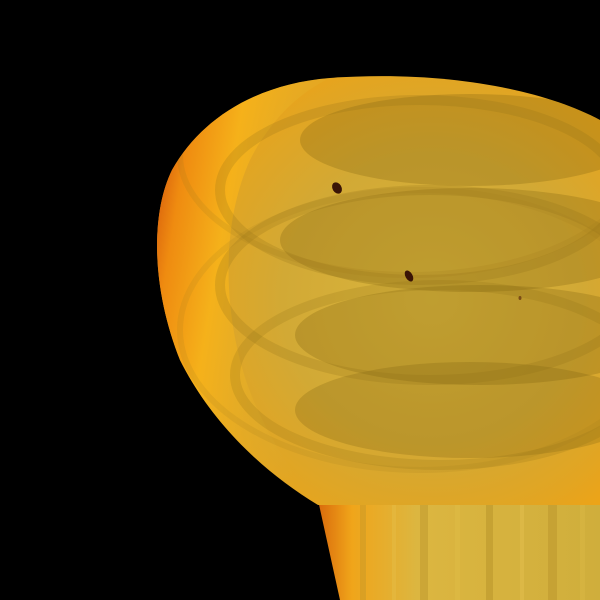 The height and width of the screenshot is (600, 600). I want to click on stem-streak, so click(459, 545).